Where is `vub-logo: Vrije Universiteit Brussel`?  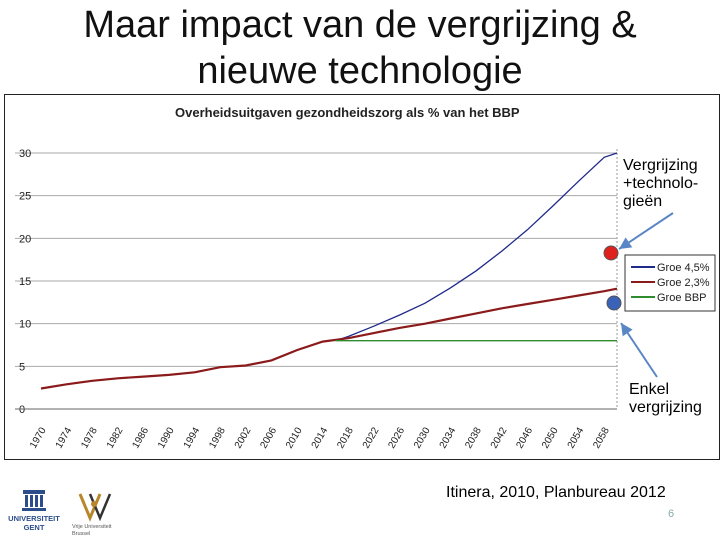
vub-logo: Vrije Universiteit Brussel is located at coordinates (92, 515).